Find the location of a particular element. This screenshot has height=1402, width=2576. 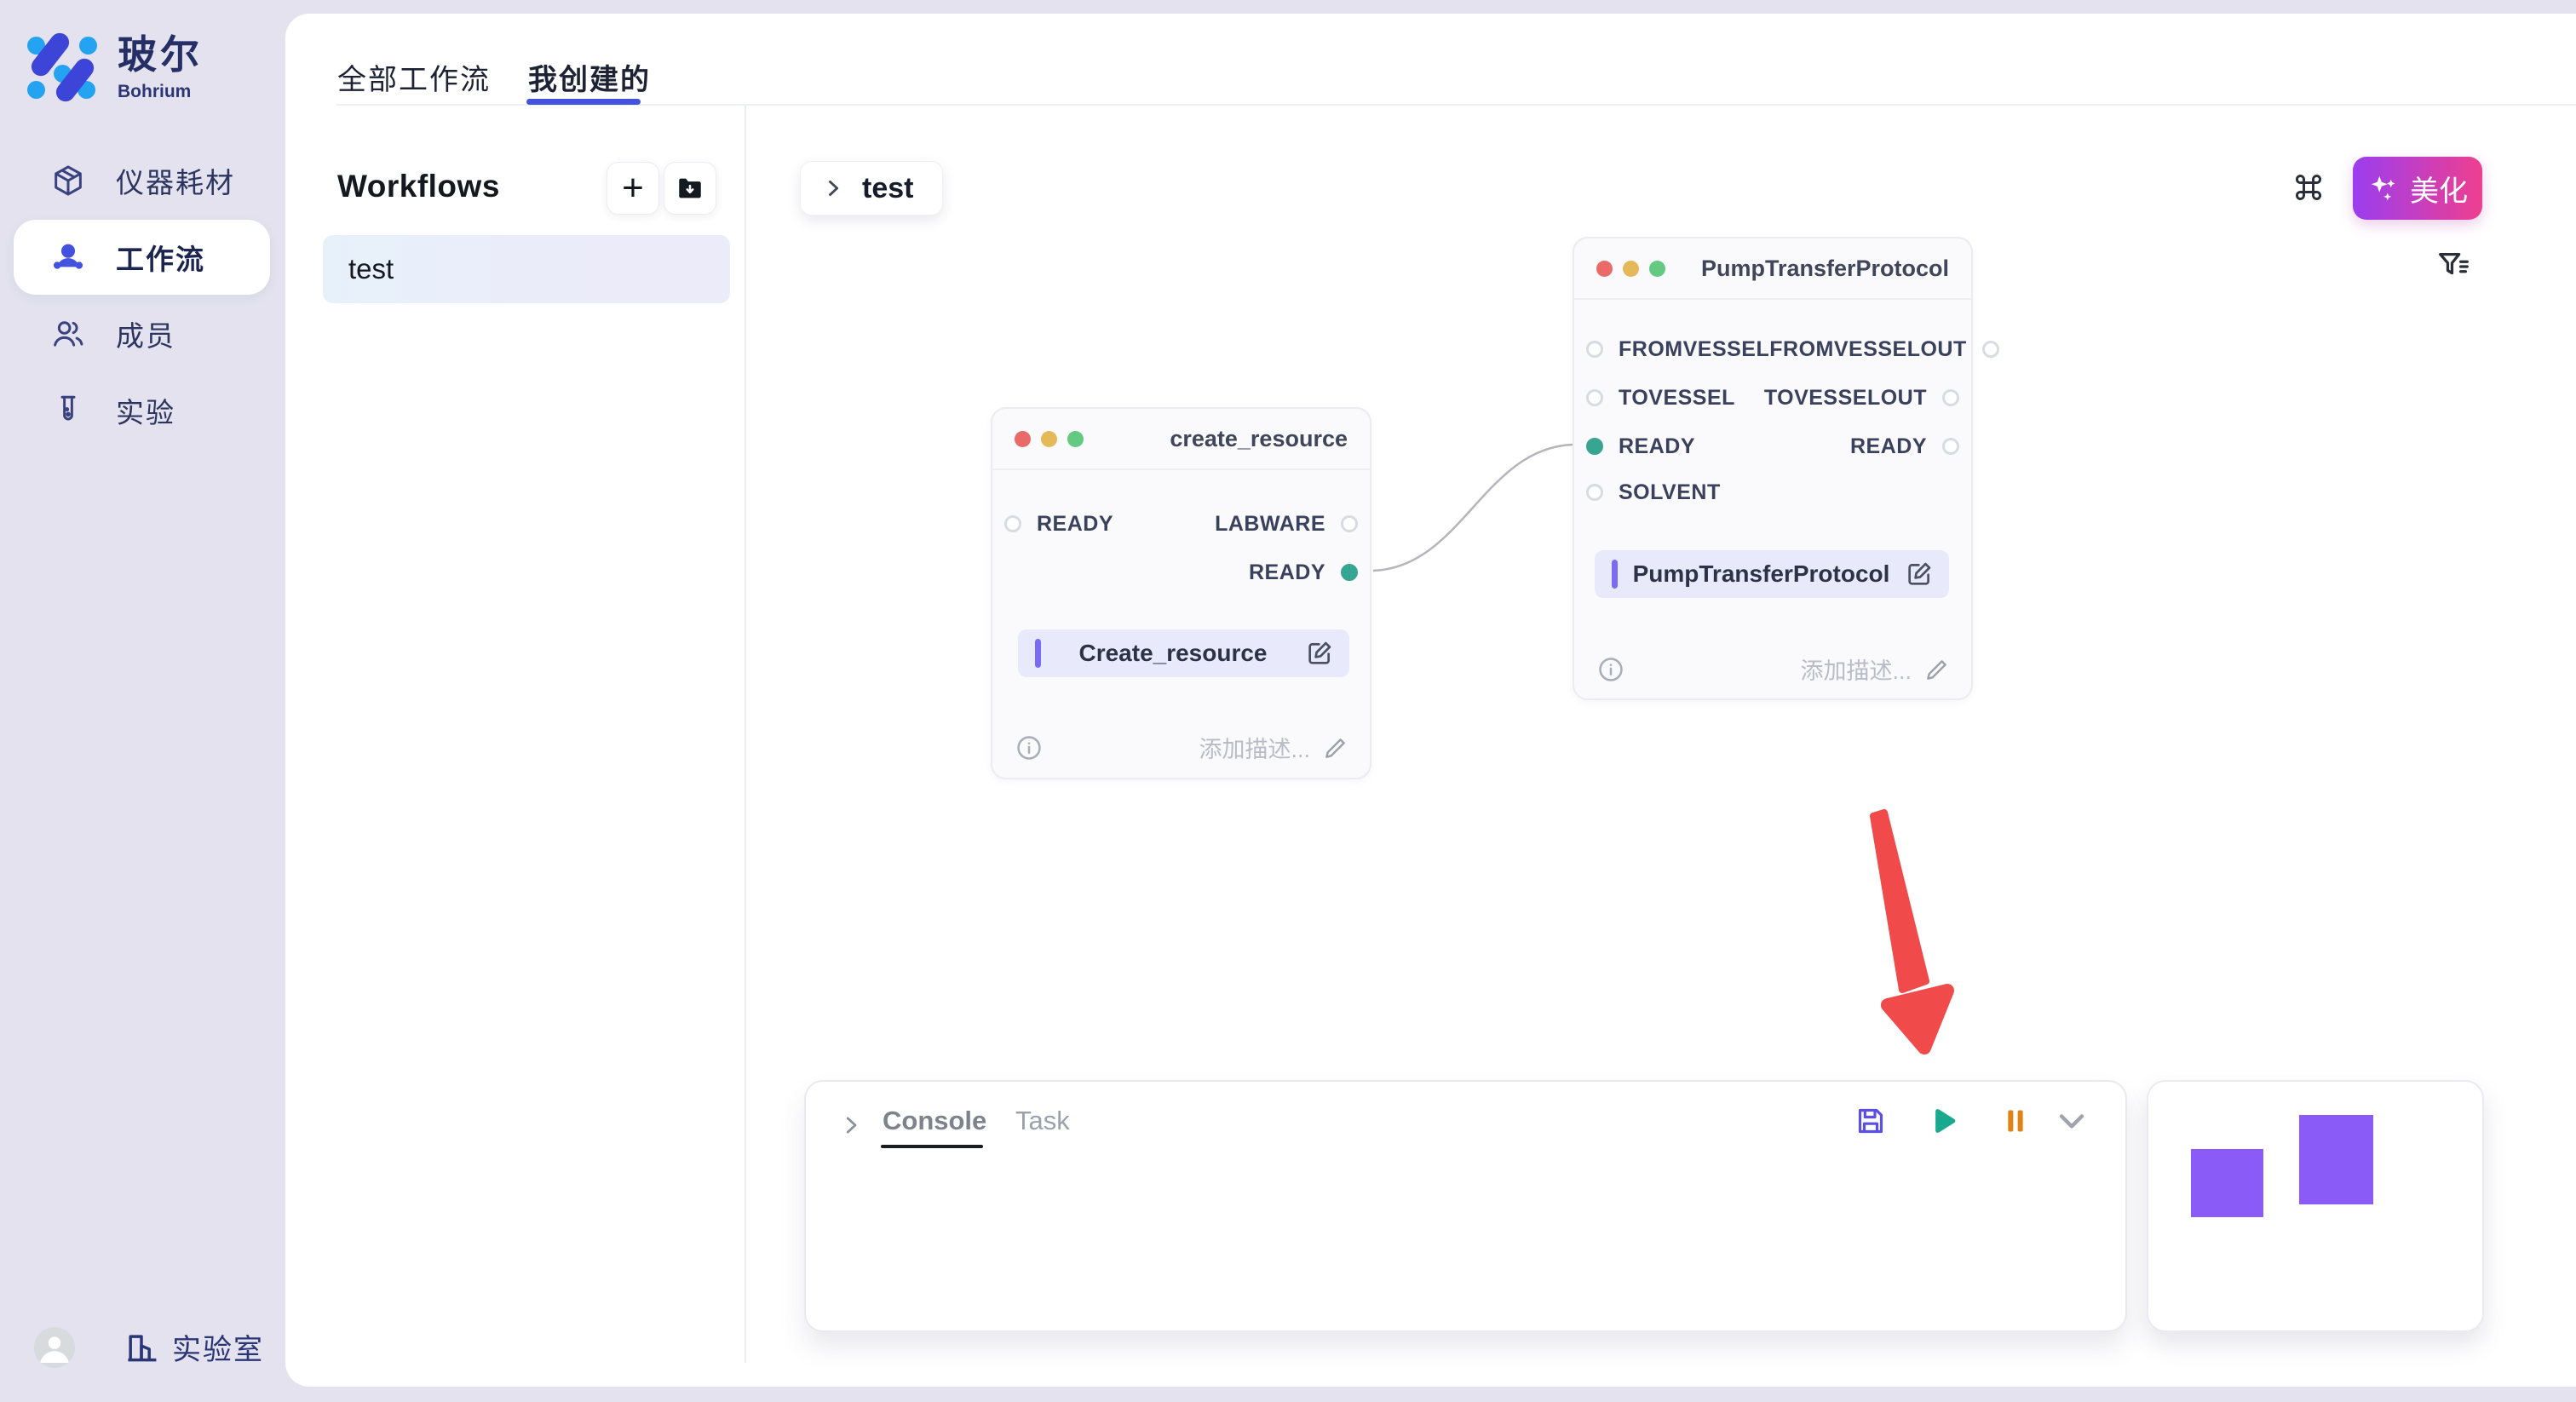

port-input-tovessel: TOVESSEL is located at coordinates (1660, 398).